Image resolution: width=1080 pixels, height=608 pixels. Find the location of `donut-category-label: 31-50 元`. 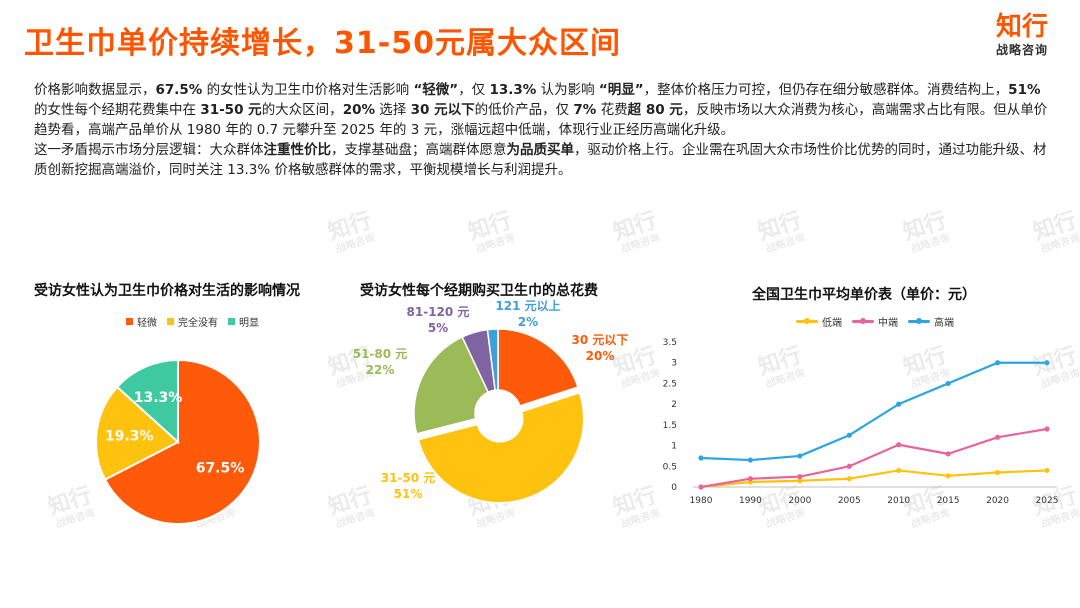

donut-category-label: 31-50 元 is located at coordinates (408, 478).